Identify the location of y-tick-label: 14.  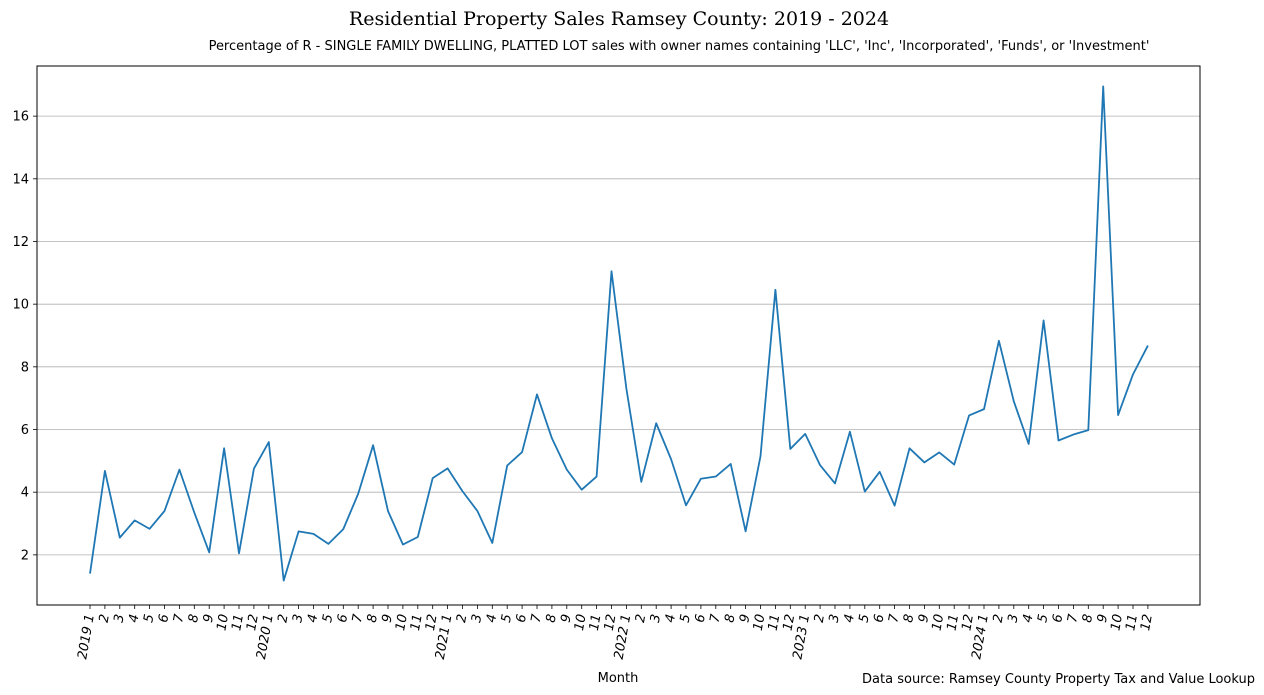
(20, 179).